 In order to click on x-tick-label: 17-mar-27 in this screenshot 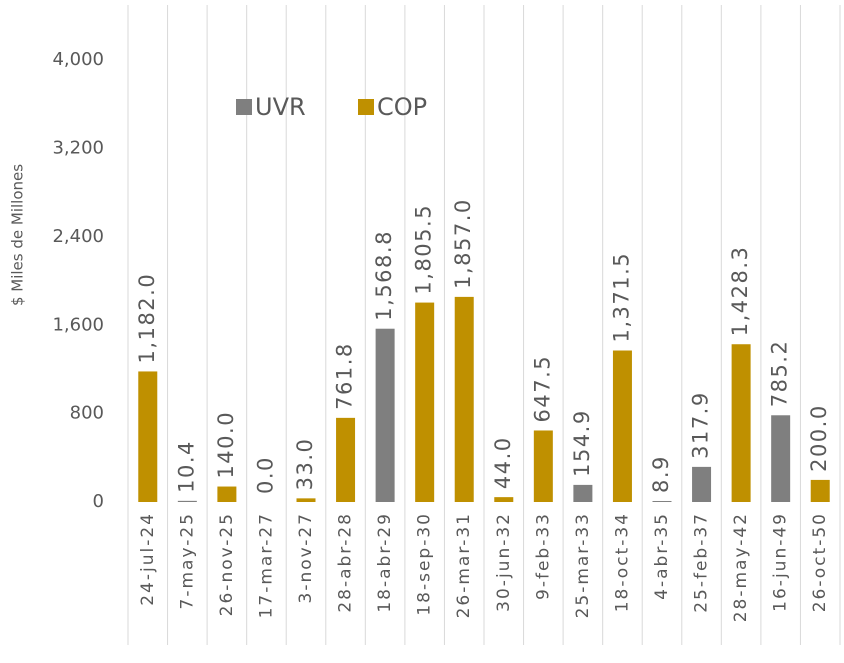, I will do `click(266, 565)`.